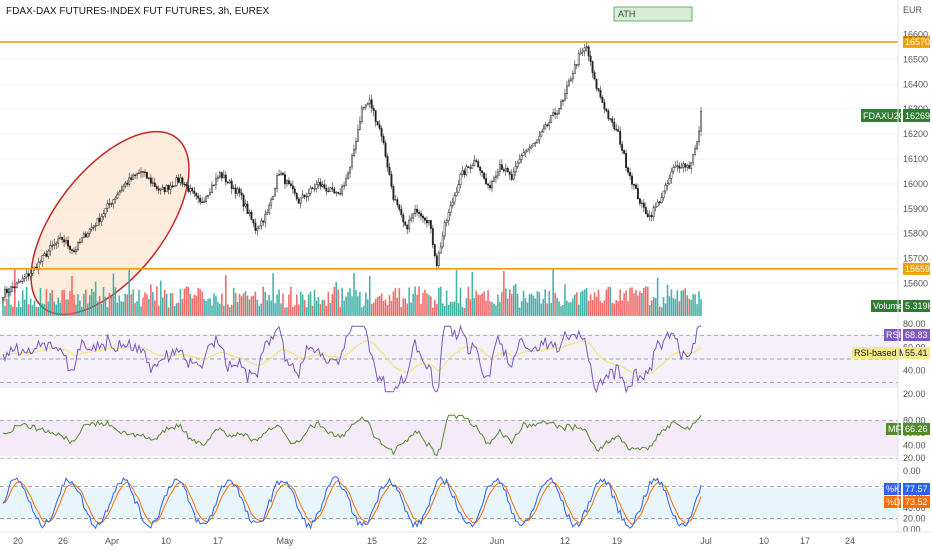 The image size is (932, 550). I want to click on rsi-legend: RSI 68.83 RSI-based MA 55.41, so click(891, 344).